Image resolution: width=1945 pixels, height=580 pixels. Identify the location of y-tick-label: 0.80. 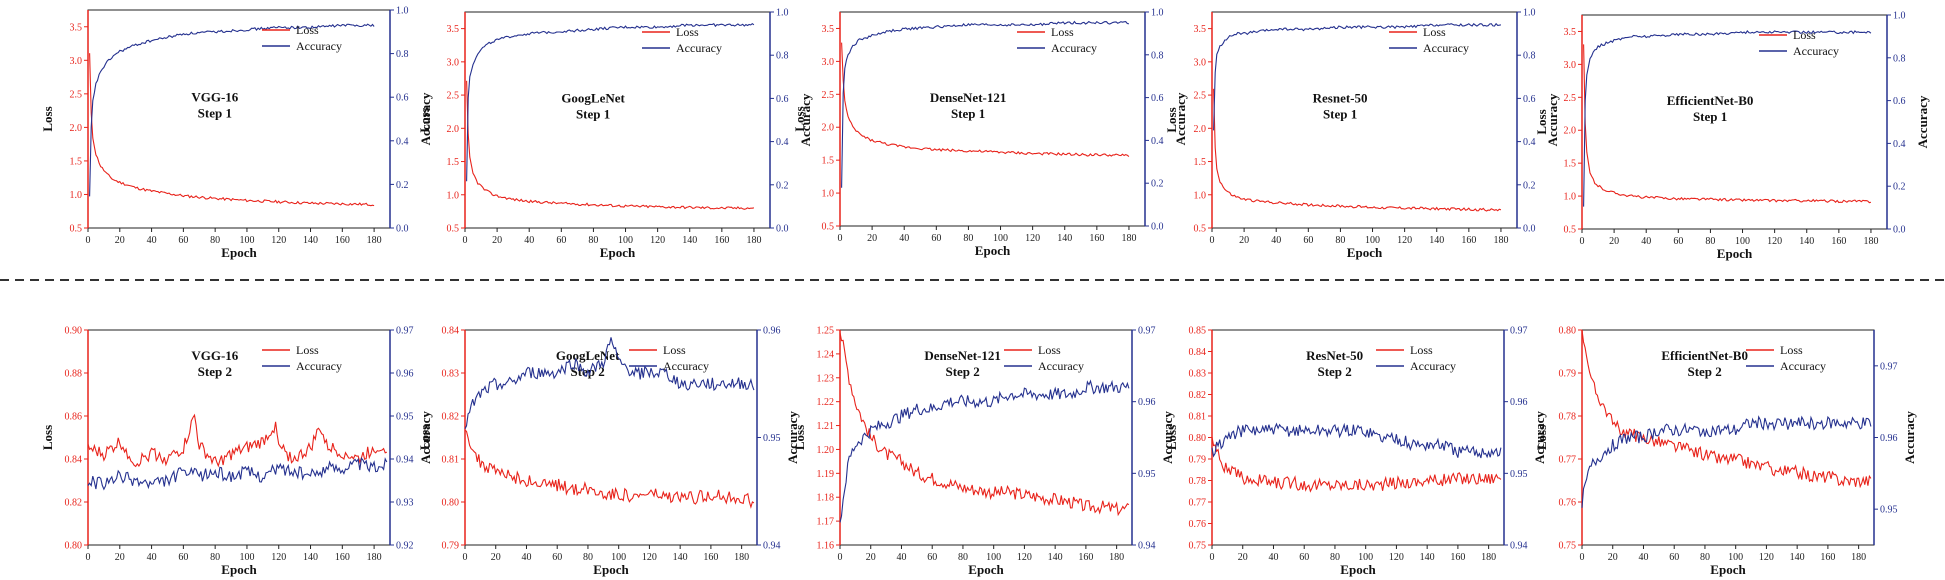
(74, 546).